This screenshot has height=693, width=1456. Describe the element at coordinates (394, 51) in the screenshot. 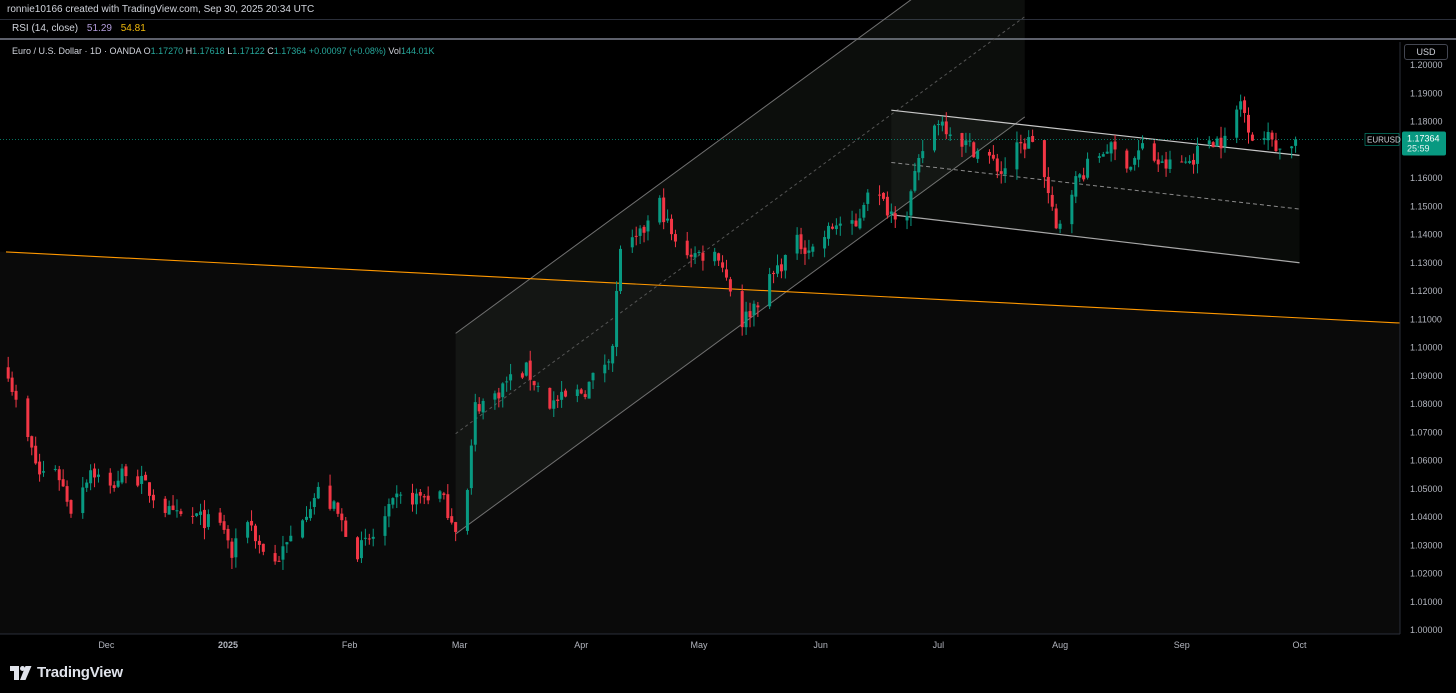

I see `volume-label: Vol` at that location.